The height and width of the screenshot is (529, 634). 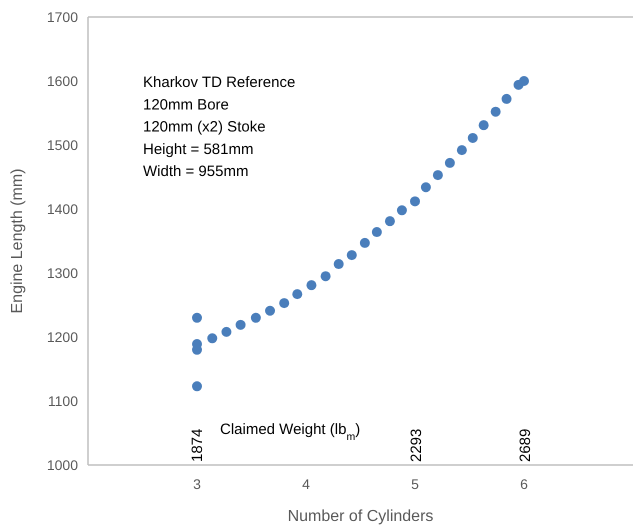 I want to click on y-tick-label: 1200, so click(x=62, y=336).